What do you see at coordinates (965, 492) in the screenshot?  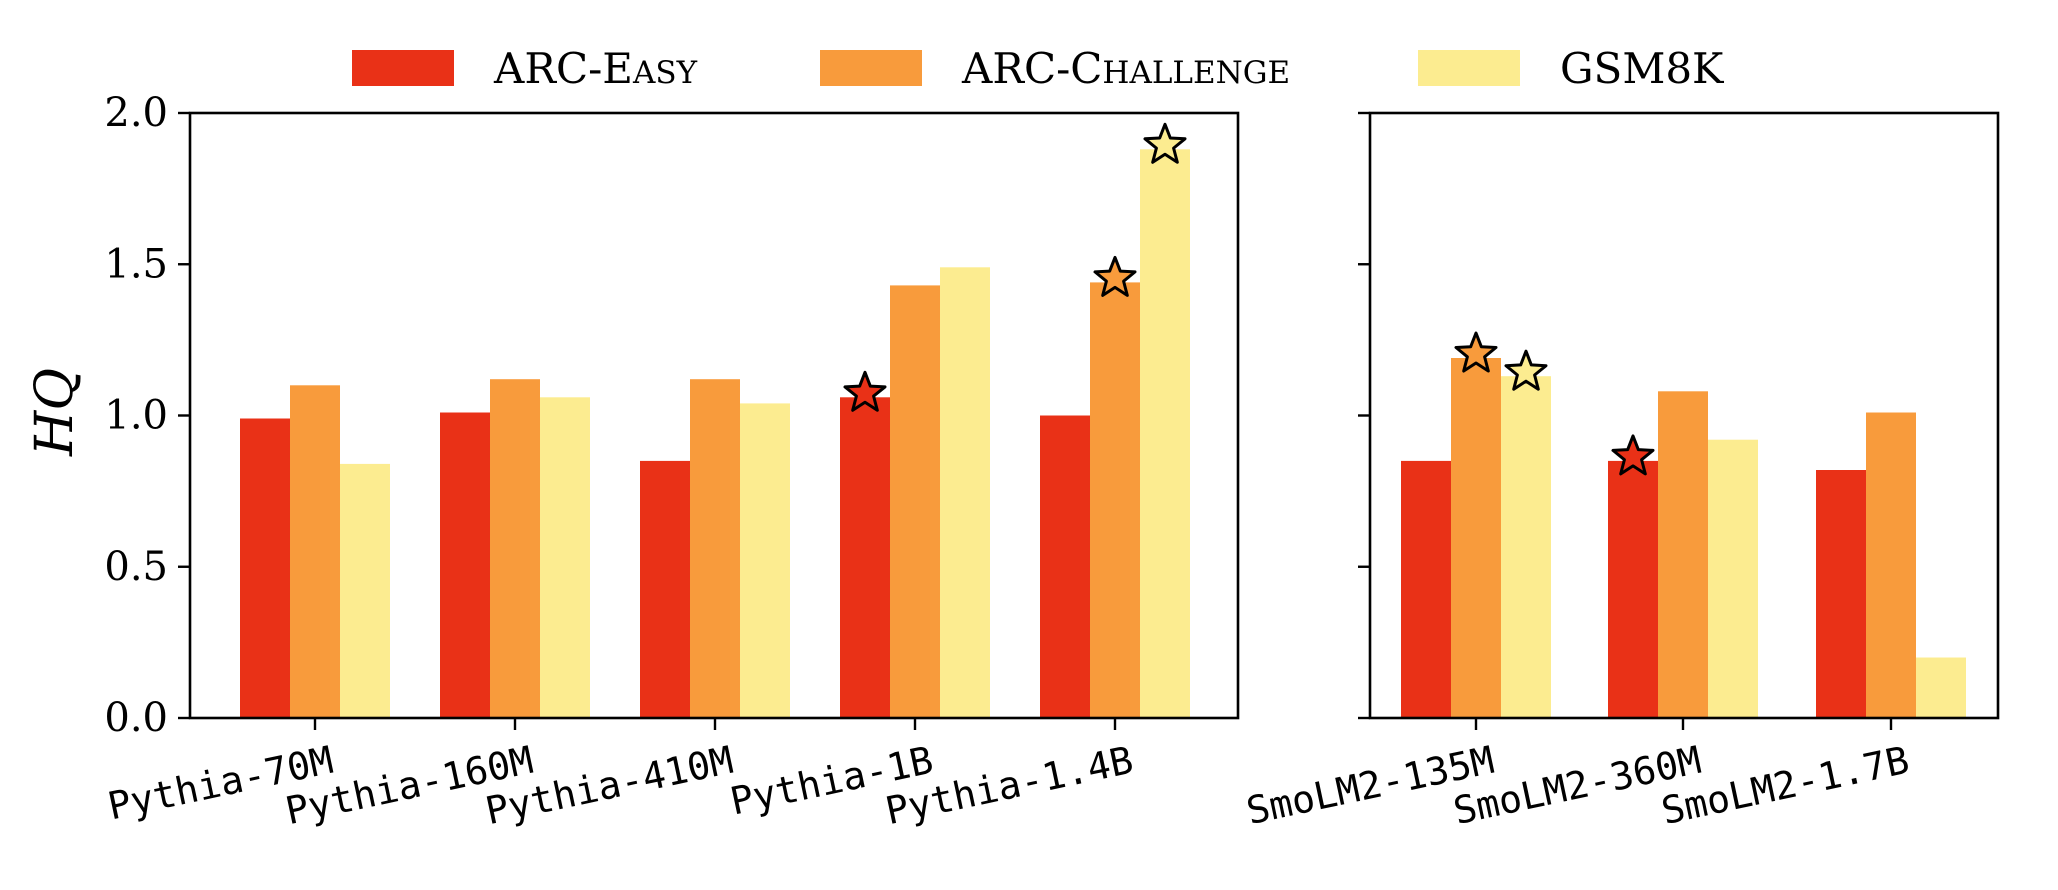 I see `bar-gsm8k-pythia-1b` at bounding box center [965, 492].